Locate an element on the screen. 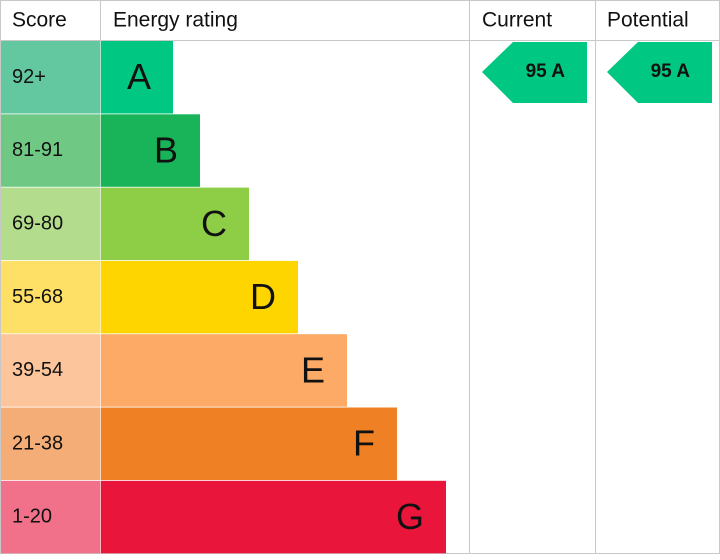 Image resolution: width=720 pixels, height=560 pixels. score-label: 69-80 is located at coordinates (37, 224).